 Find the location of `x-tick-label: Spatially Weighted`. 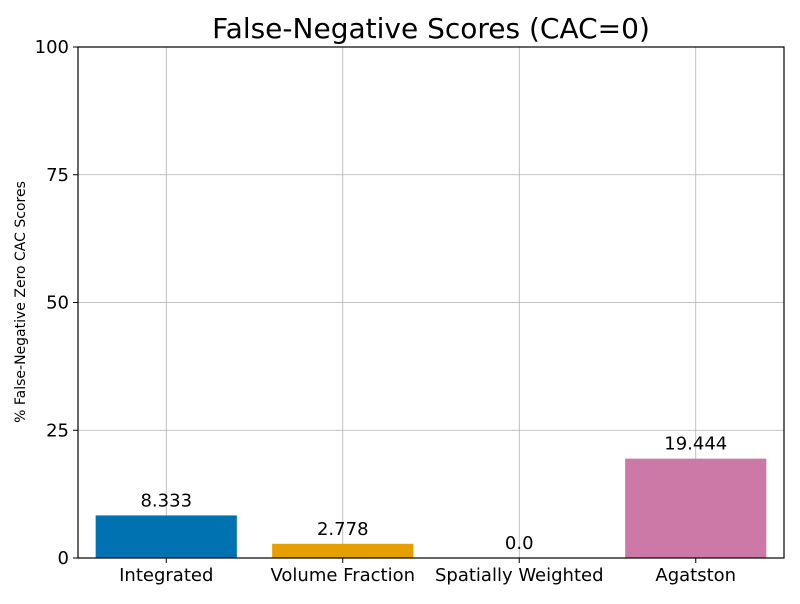

x-tick-label: Spatially Weighted is located at coordinates (519, 575).